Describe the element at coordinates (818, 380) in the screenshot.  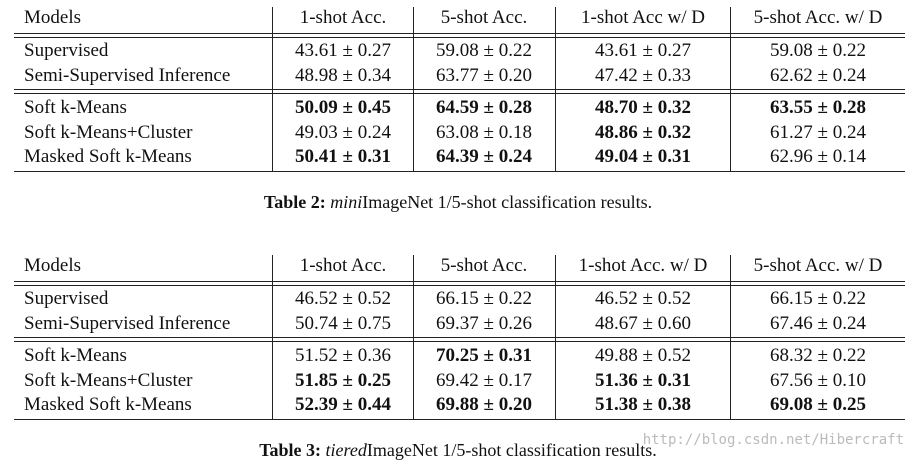
I see `cell: 67.56 ± 0.10` at that location.